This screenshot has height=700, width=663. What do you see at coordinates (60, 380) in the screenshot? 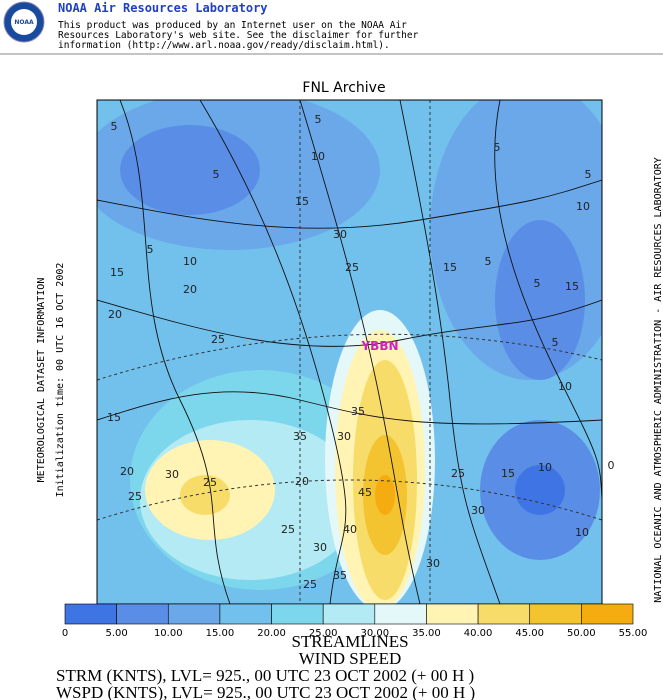
I see `side-label: Initialization time: 00 UTC 16 OCT 2002` at bounding box center [60, 380].